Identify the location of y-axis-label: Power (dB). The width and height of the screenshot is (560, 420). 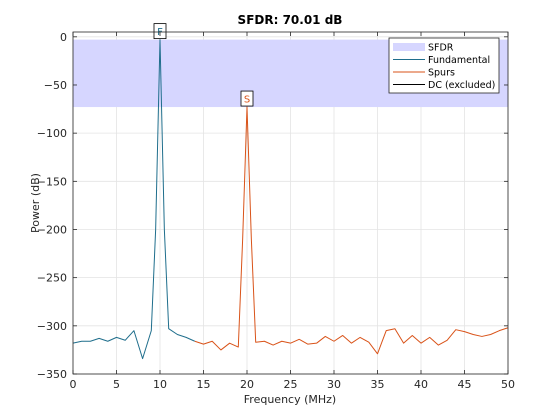
(35, 203).